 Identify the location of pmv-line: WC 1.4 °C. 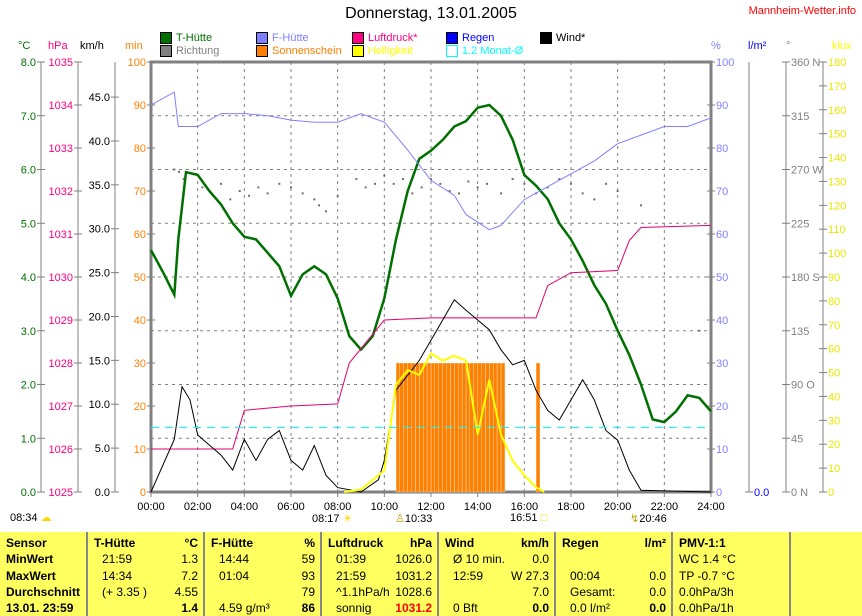
(707, 559).